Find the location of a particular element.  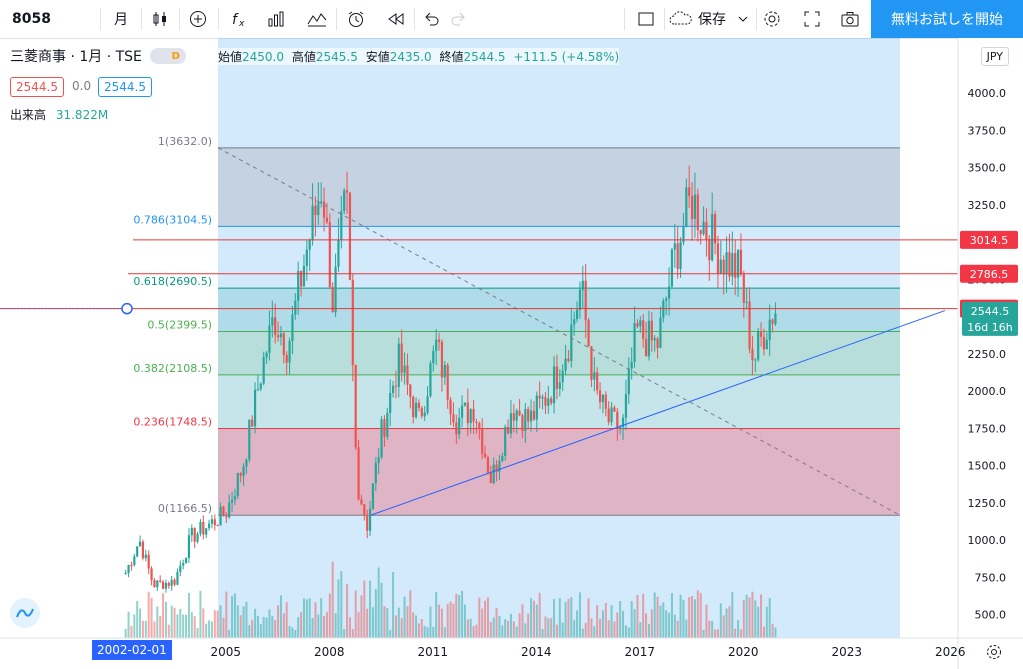

fib-level-label: 0.5(2399.5) is located at coordinates (179, 324).